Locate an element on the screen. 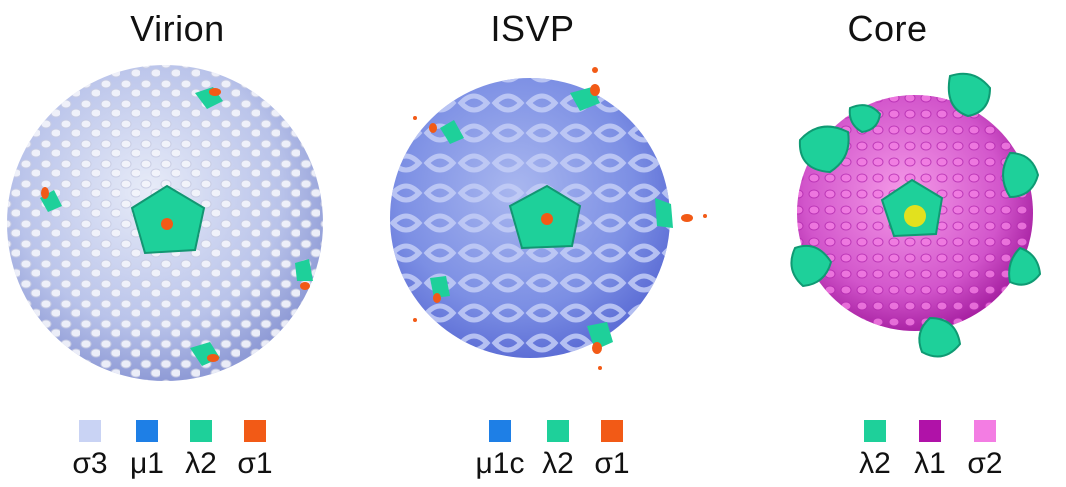 The width and height of the screenshot is (1066, 487). core-legend: λ2 λ1 σ2 is located at coordinates (887, 450).